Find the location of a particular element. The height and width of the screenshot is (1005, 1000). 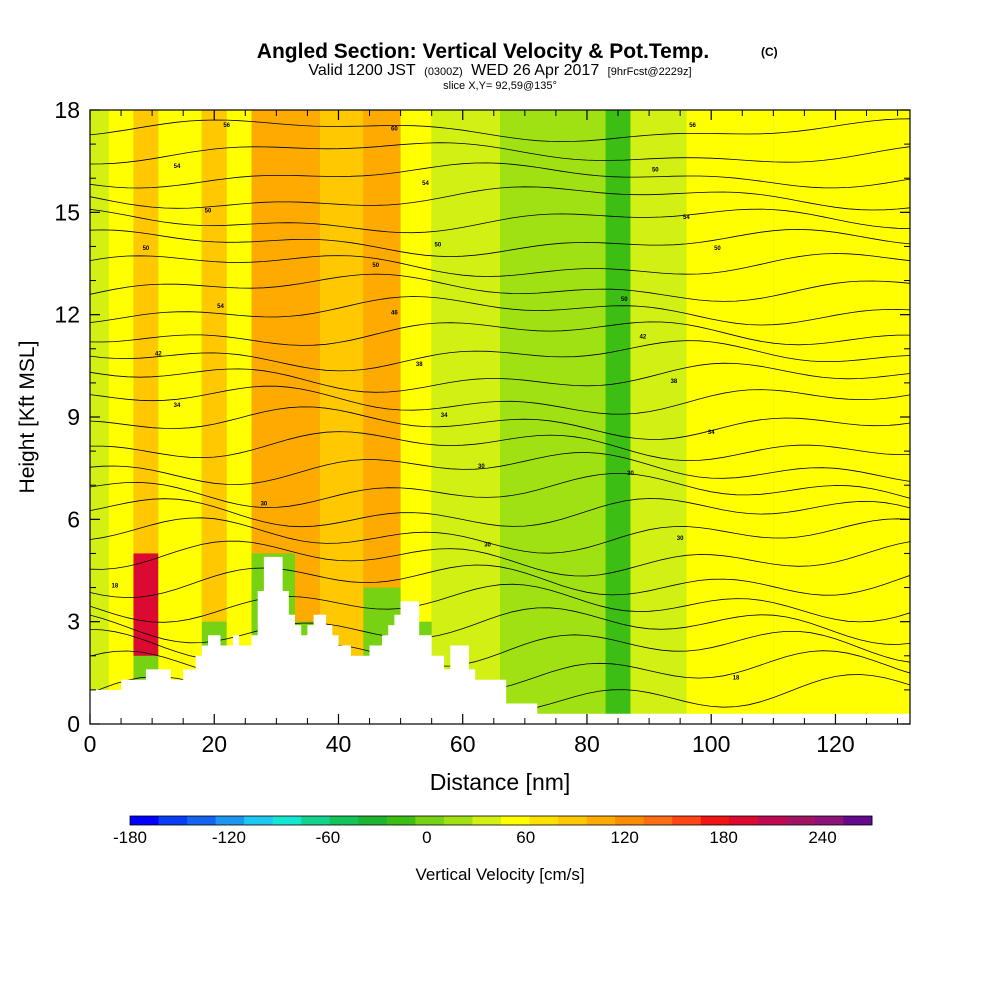

y-tick-label: 18 is located at coordinates (67, 110).